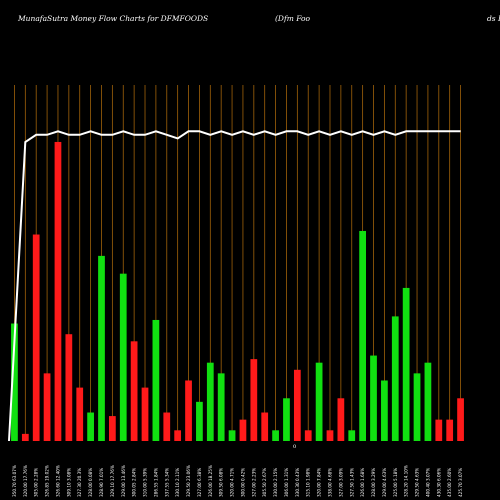  What do you see at coordinates (427, 482) in the screenshot?
I see `x-tick-label: 400.40 3.07%` at bounding box center [427, 482].